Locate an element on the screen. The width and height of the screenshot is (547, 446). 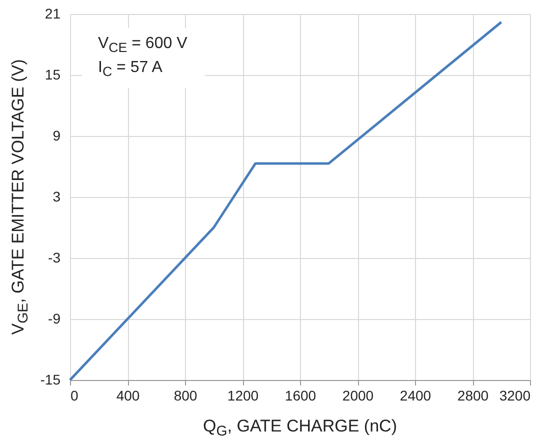
y-tick-label: 15 is located at coordinates (52, 74).